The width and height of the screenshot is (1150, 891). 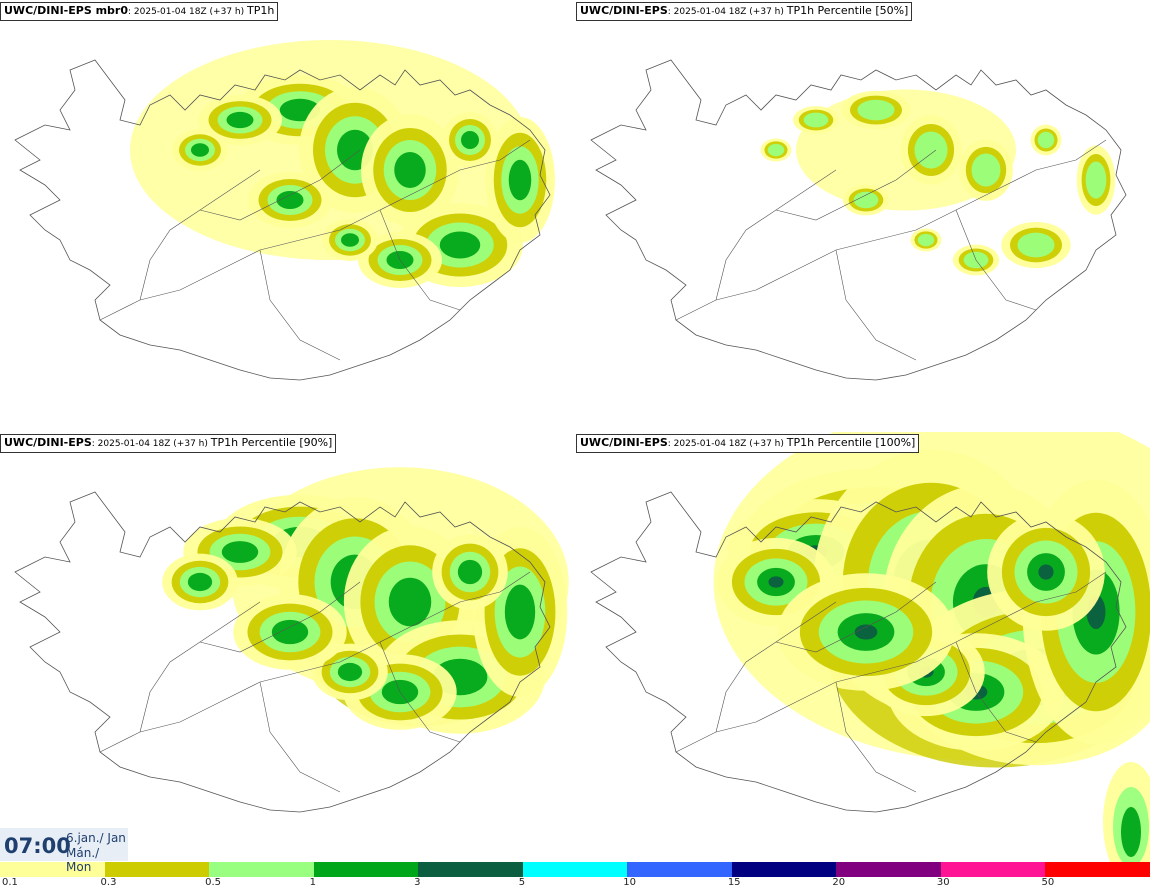 I want to click on colorbar-tick: 0.5, so click(x=213, y=882).